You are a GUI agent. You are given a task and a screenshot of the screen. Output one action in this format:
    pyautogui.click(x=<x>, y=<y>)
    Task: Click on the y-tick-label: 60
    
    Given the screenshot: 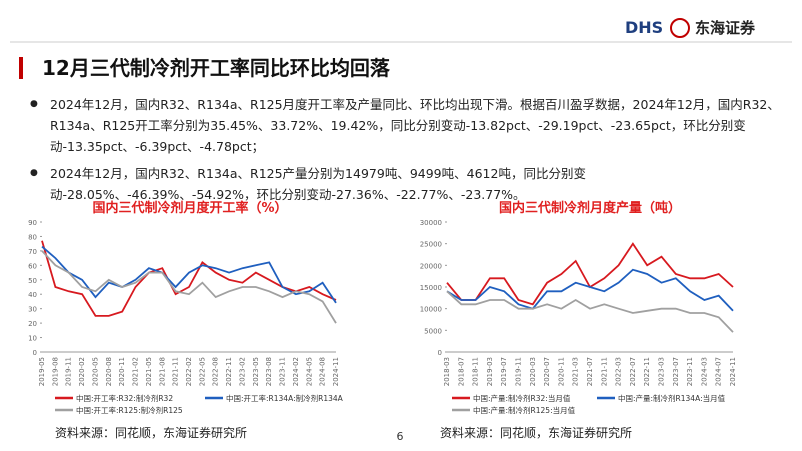 What is the action you would take?
    pyautogui.click(x=32, y=266)
    